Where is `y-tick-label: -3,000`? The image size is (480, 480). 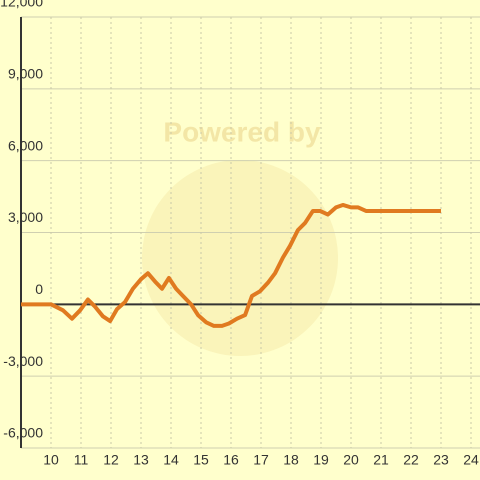
y-tick-label: -3,000 is located at coordinates (23, 361).